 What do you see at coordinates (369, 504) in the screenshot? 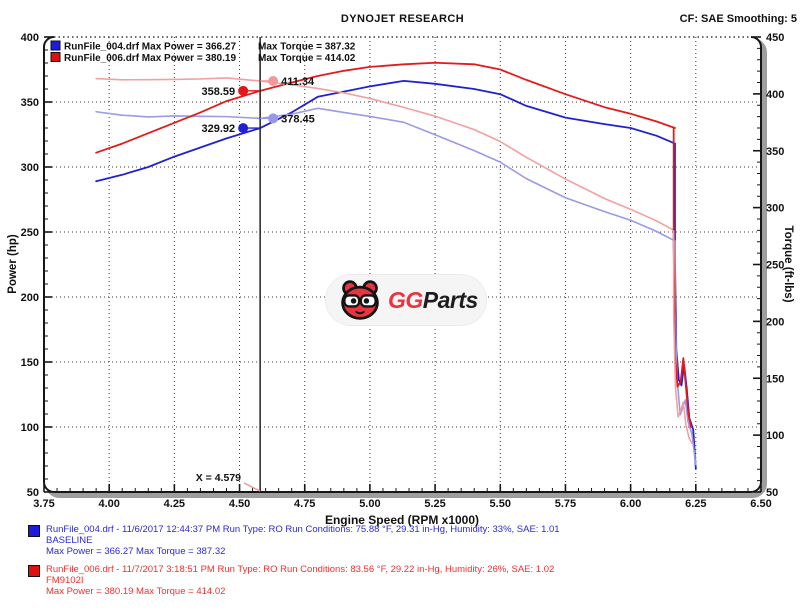
I see `x-tick-label: 5.00` at bounding box center [369, 504].